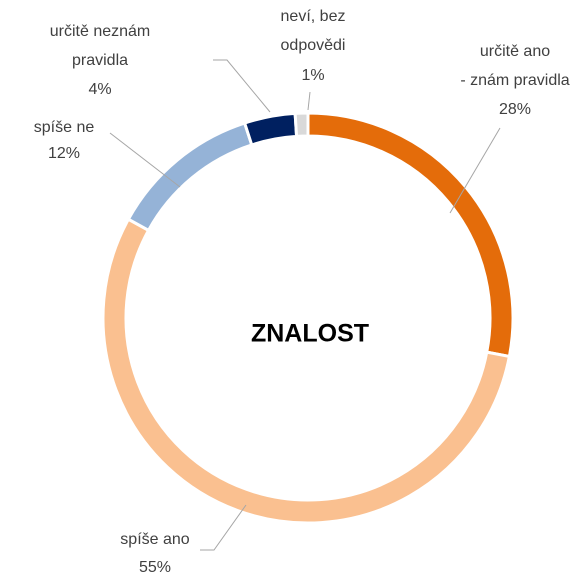 Image resolution: width=587 pixels, height=575 pixels. Describe the element at coordinates (312, 75) in the screenshot. I see `value-label: 1%` at that location.